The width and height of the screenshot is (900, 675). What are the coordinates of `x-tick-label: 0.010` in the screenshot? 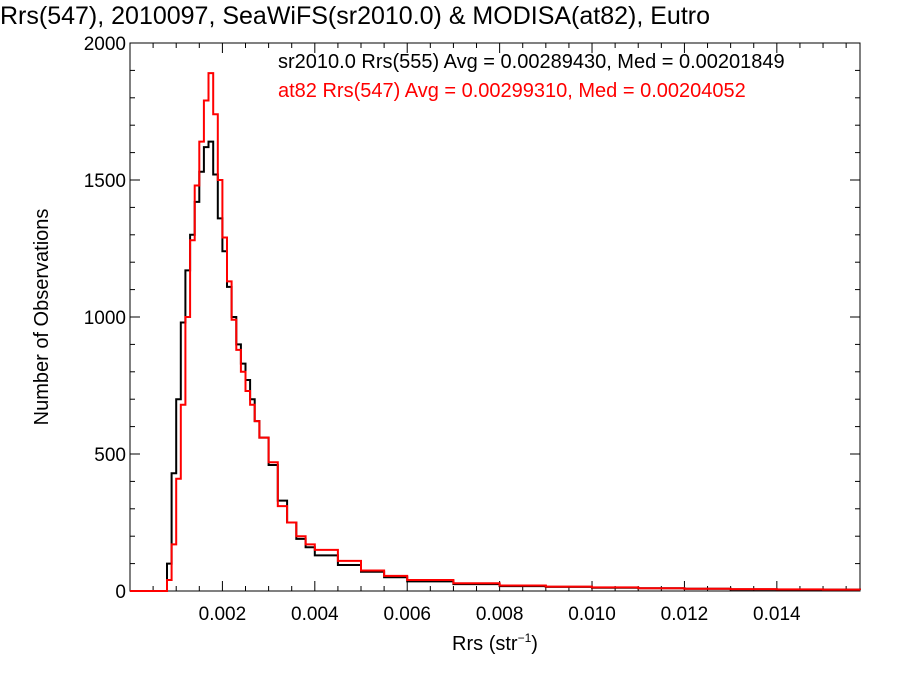 It's located at (592, 614).